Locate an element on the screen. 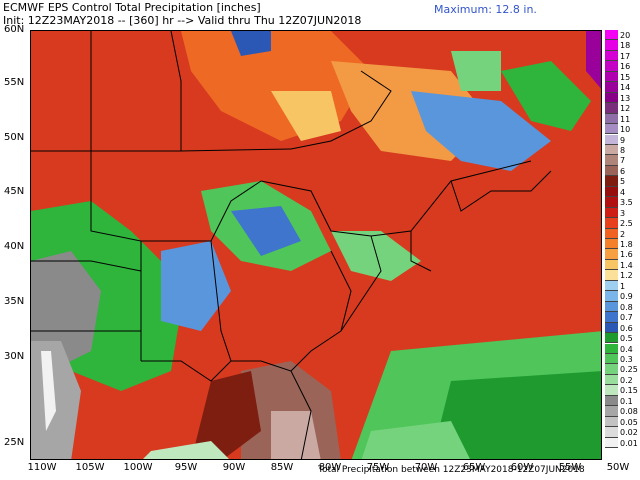 The height and width of the screenshot is (480, 640). legend-label: 15 is located at coordinates (625, 77).